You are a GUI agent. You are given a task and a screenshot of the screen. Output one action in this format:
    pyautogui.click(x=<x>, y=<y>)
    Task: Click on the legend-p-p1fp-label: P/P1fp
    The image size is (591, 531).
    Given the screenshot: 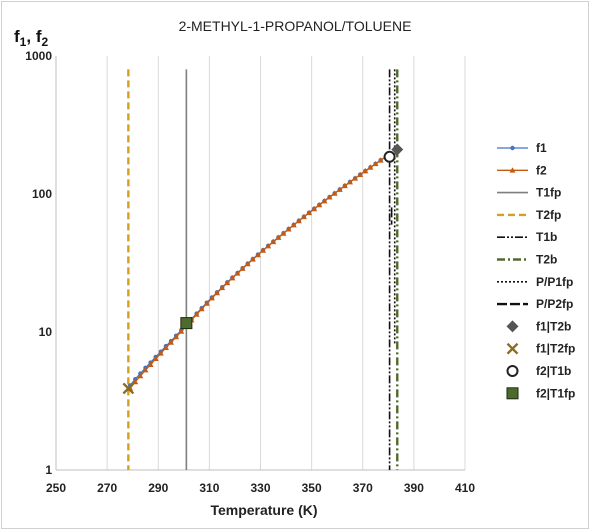 What is the action you would take?
    pyautogui.click(x=554, y=282)
    